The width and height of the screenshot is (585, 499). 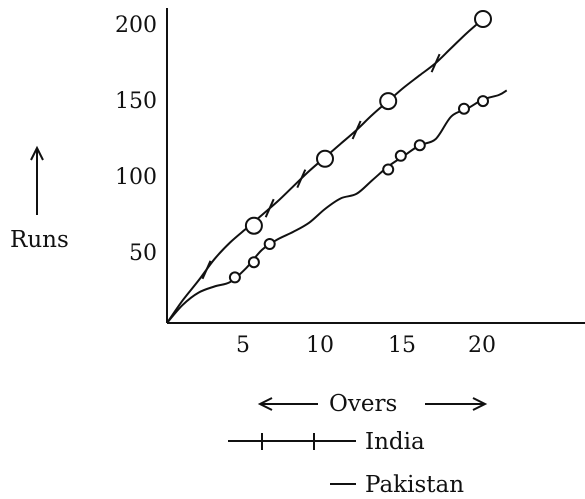 What do you see at coordinates (136, 101) in the screenshot?
I see `y-tick-label-150: 150` at bounding box center [136, 101].